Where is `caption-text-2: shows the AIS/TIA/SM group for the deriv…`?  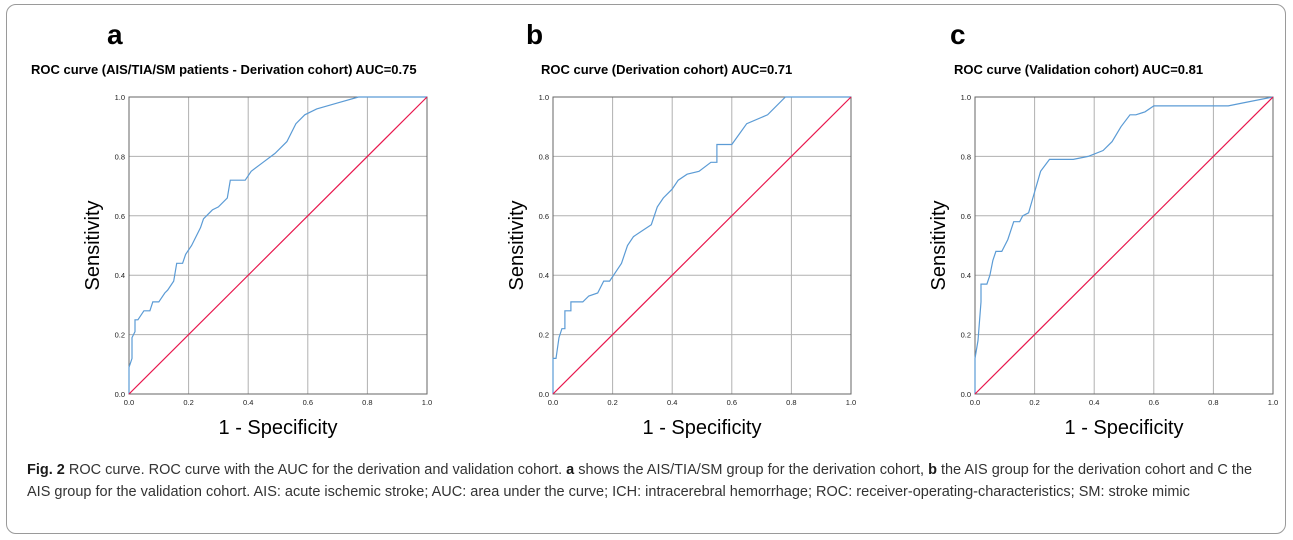
caption-text-2: shows the AIS/TIA/SM group for the deriv… is located at coordinates (751, 470).